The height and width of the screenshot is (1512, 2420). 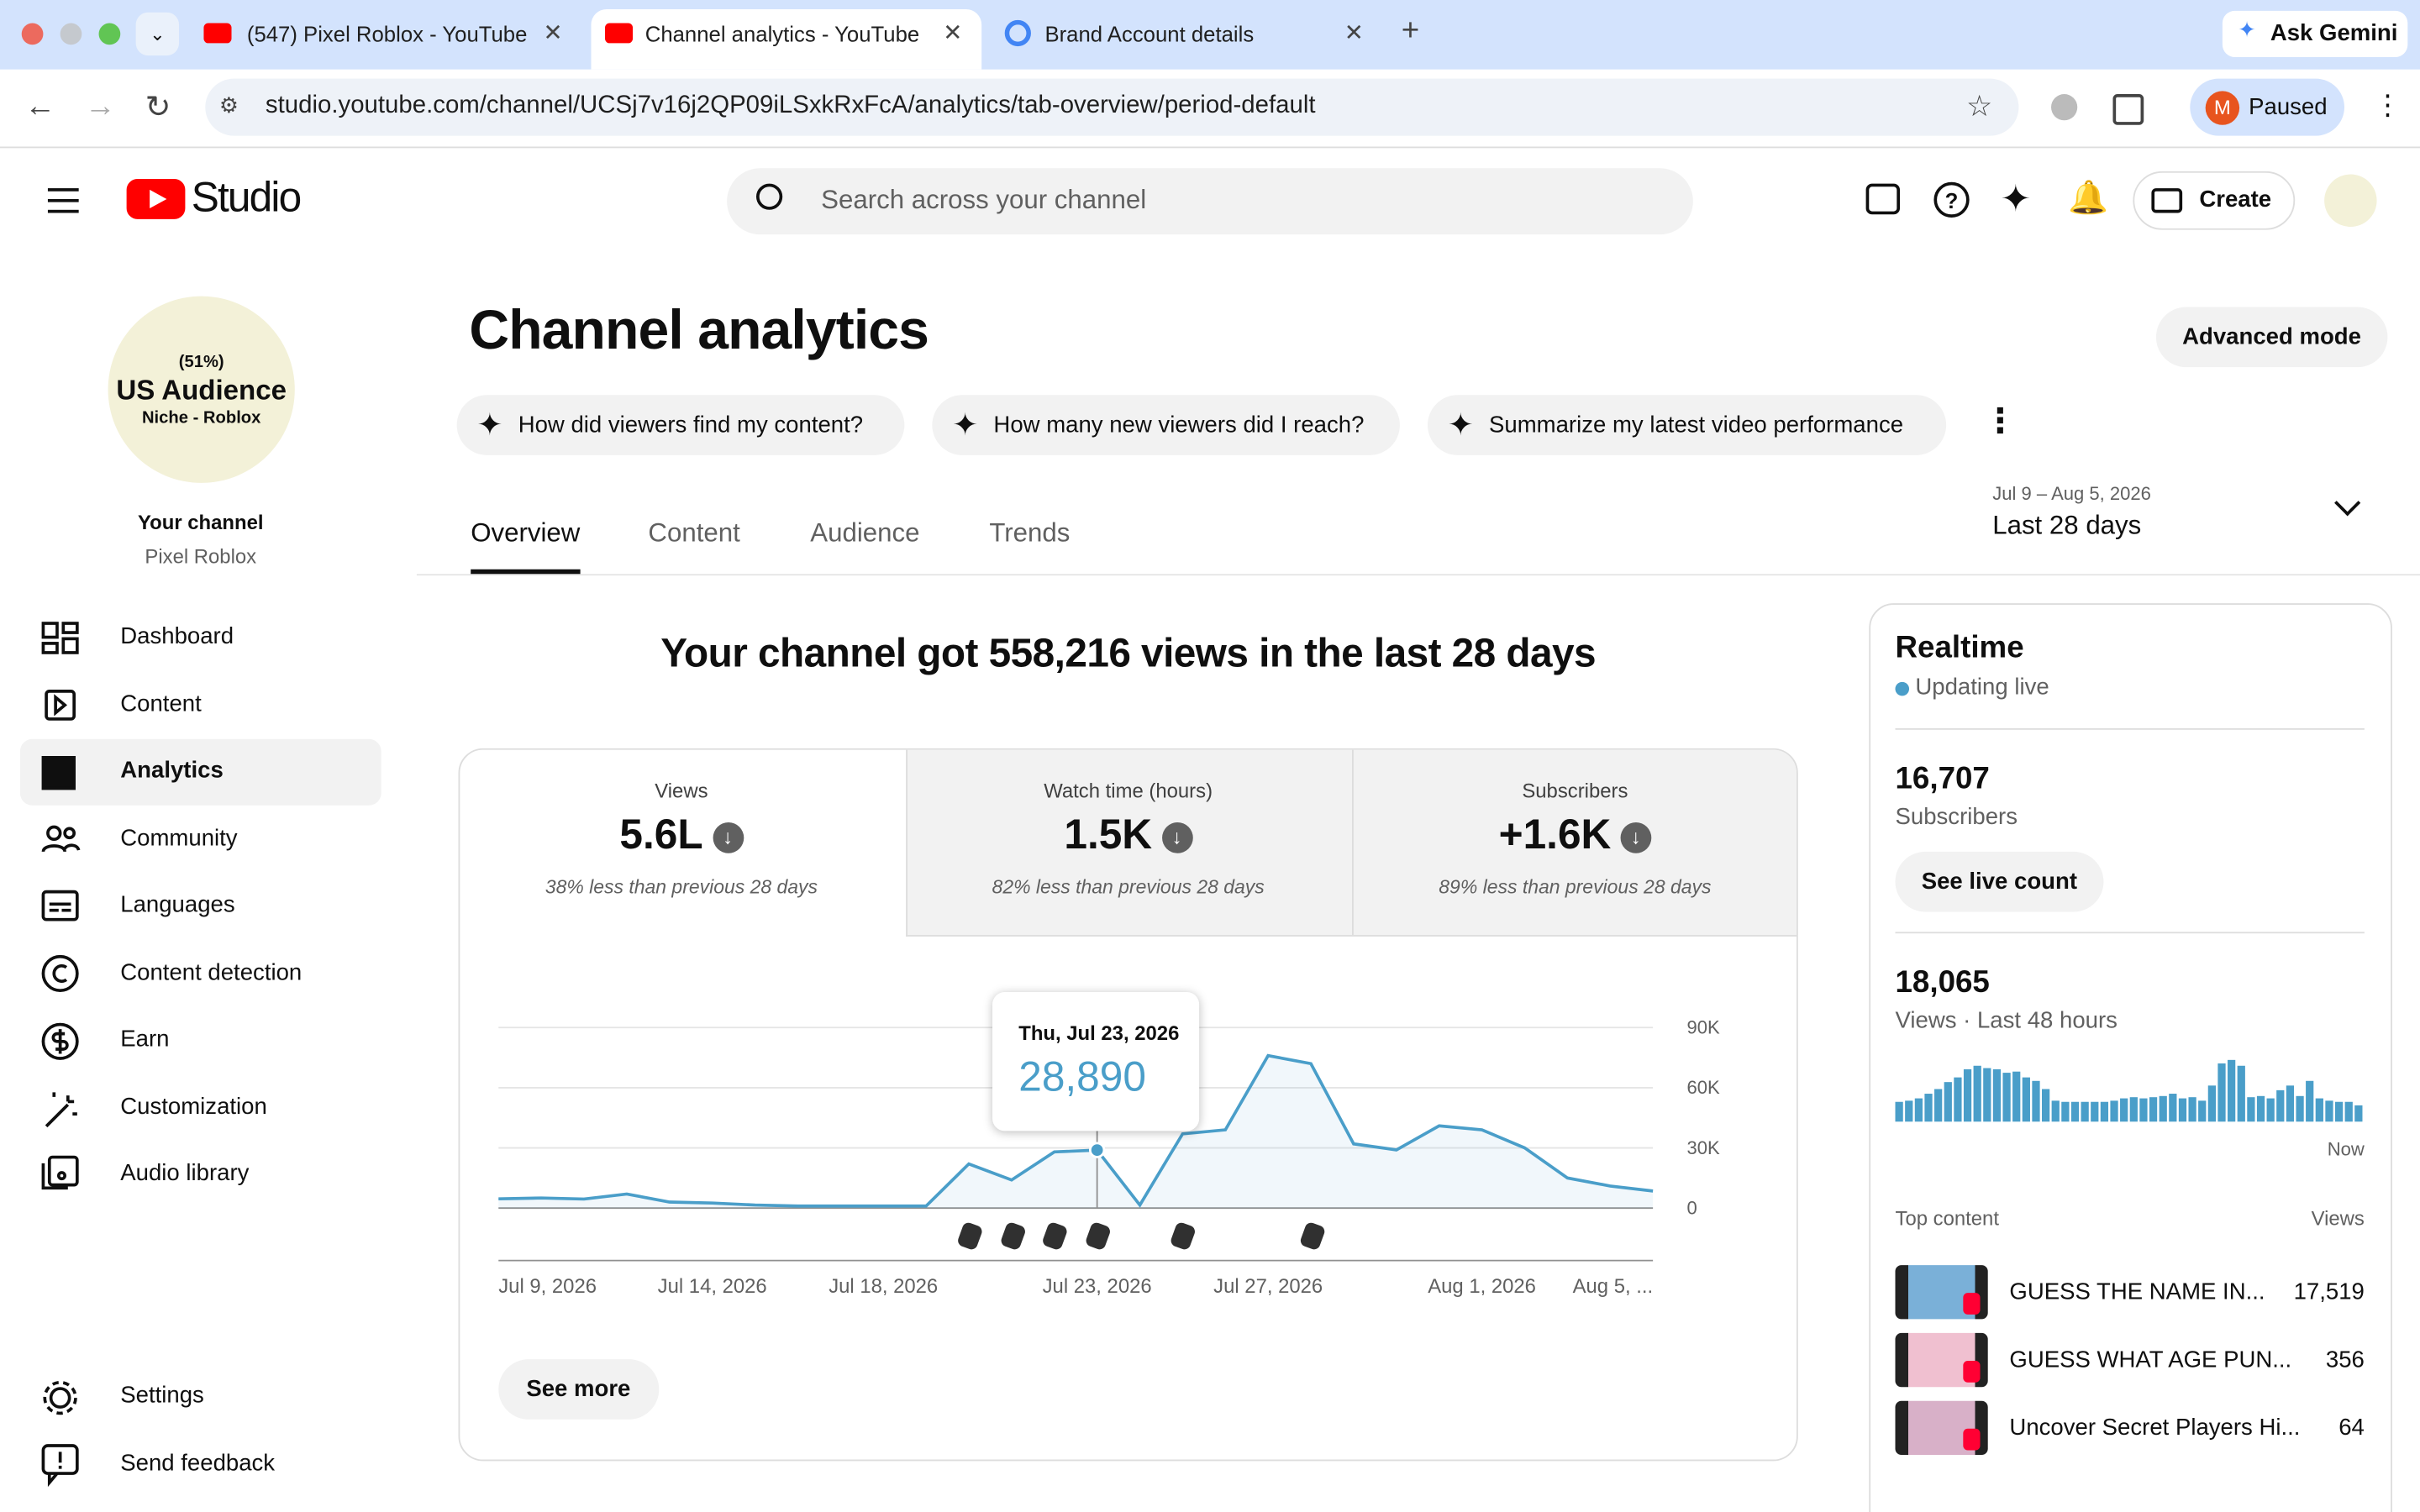 I want to click on suggestion: Summarize my latest video performance, so click(x=1696, y=425).